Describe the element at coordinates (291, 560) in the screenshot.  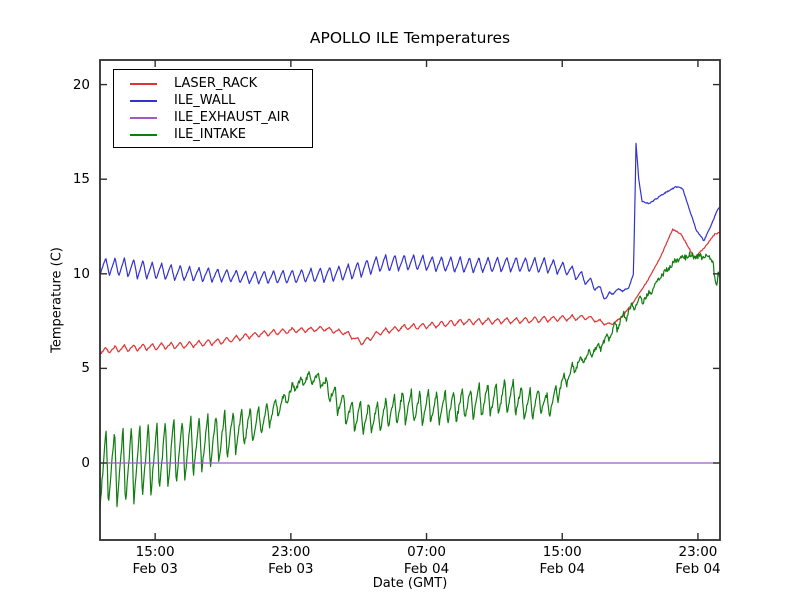
I see `x-tick-label: 23:00 Feb 03` at that location.